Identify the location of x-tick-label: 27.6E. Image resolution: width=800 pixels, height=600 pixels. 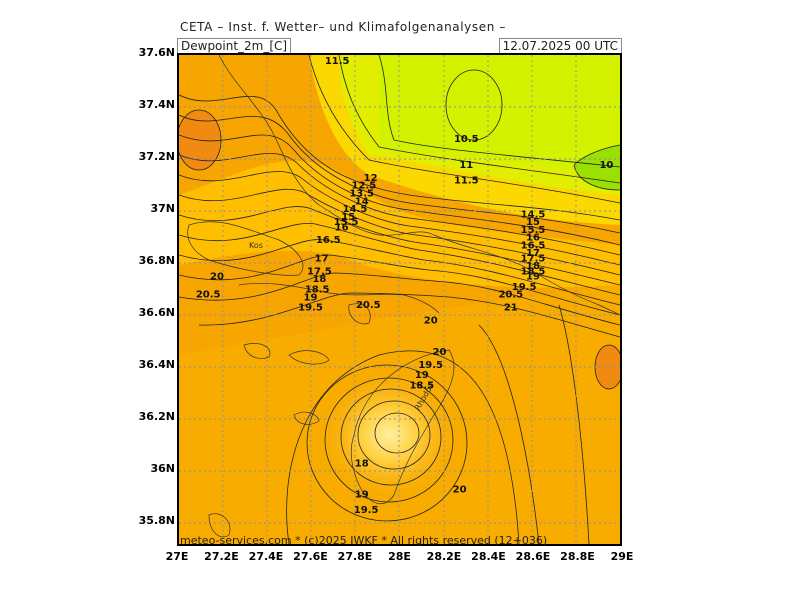
(310, 556).